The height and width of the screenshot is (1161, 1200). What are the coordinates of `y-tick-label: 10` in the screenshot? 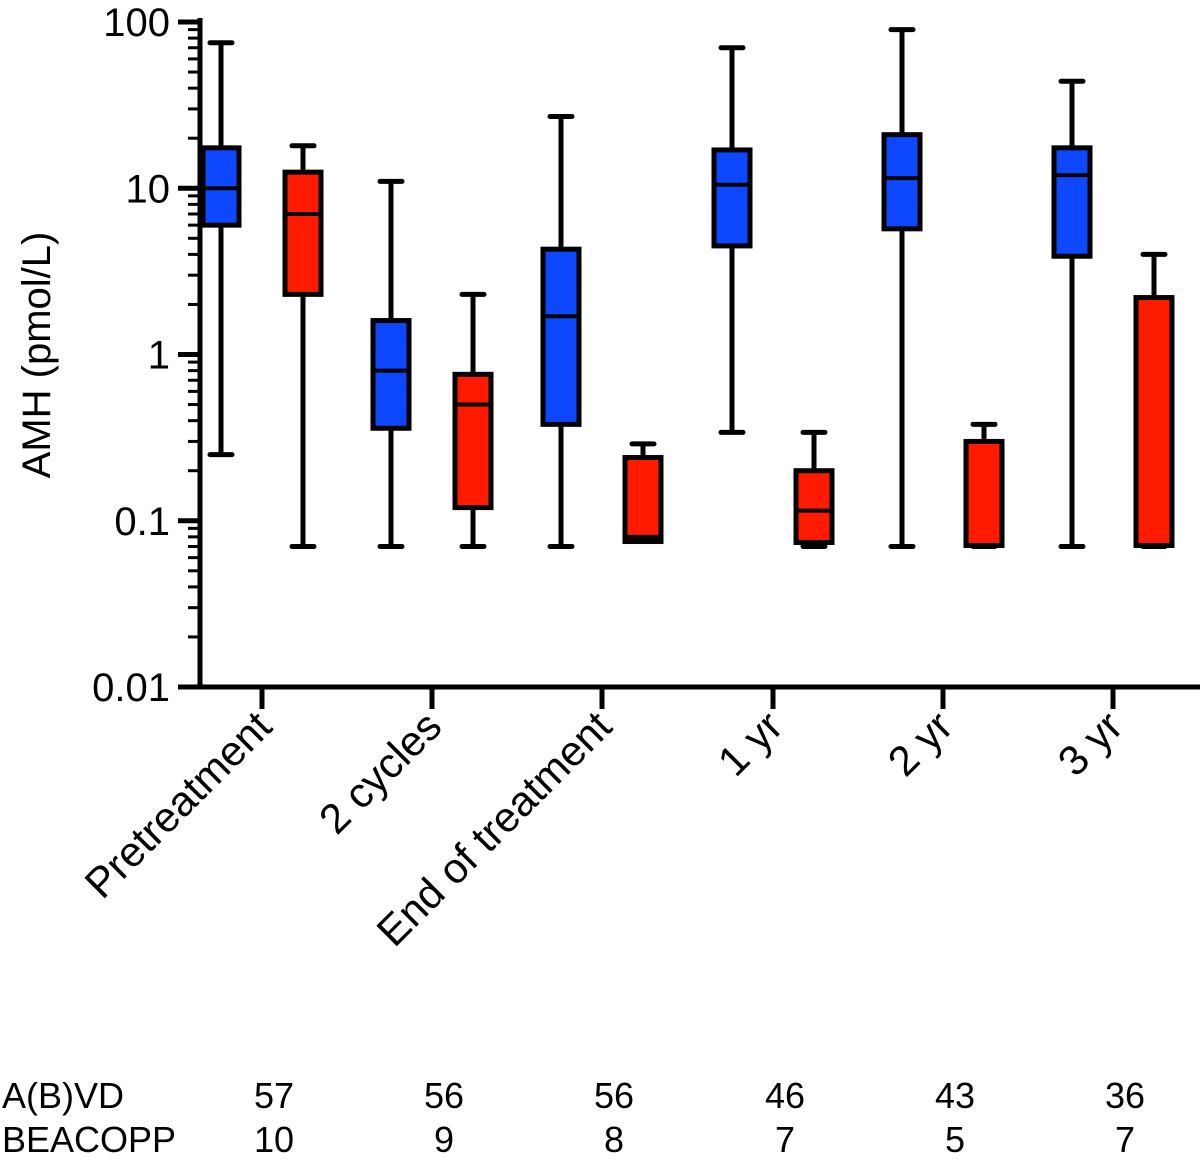 It's located at (148, 189).